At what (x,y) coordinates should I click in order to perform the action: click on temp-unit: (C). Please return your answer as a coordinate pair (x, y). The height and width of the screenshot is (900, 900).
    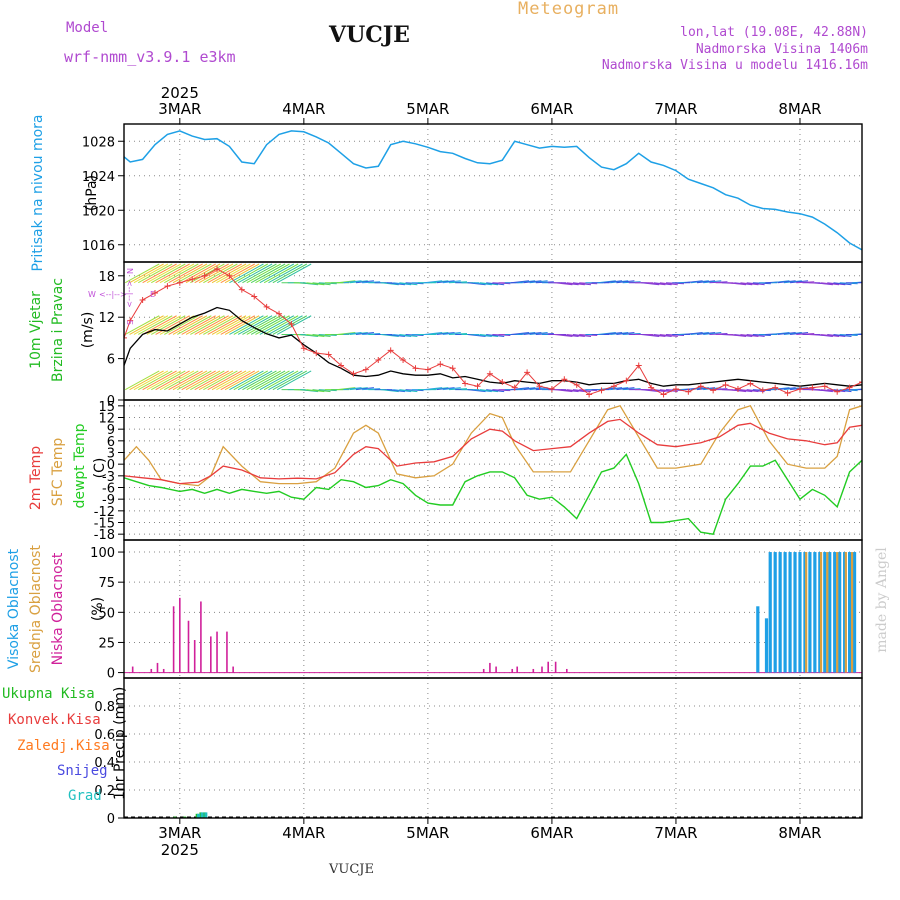
    Looking at the image, I should click on (100, 468).